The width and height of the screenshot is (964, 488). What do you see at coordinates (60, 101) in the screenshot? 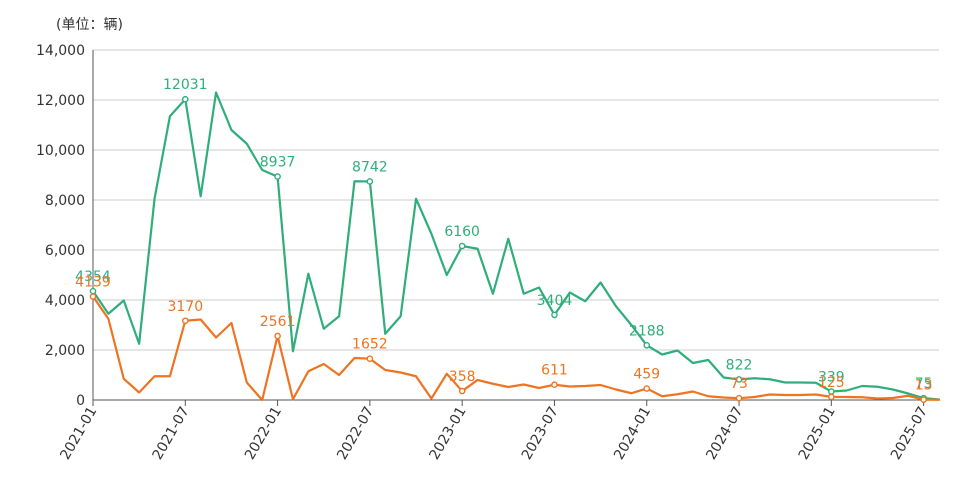
I see `y-tick-label: 12,000` at bounding box center [60, 101].